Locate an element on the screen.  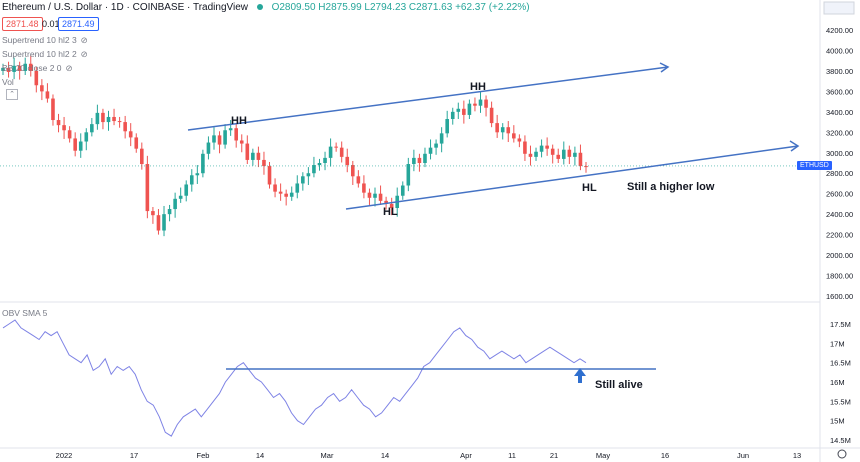
buy-price-box: 2871.49 is located at coordinates (78, 24).